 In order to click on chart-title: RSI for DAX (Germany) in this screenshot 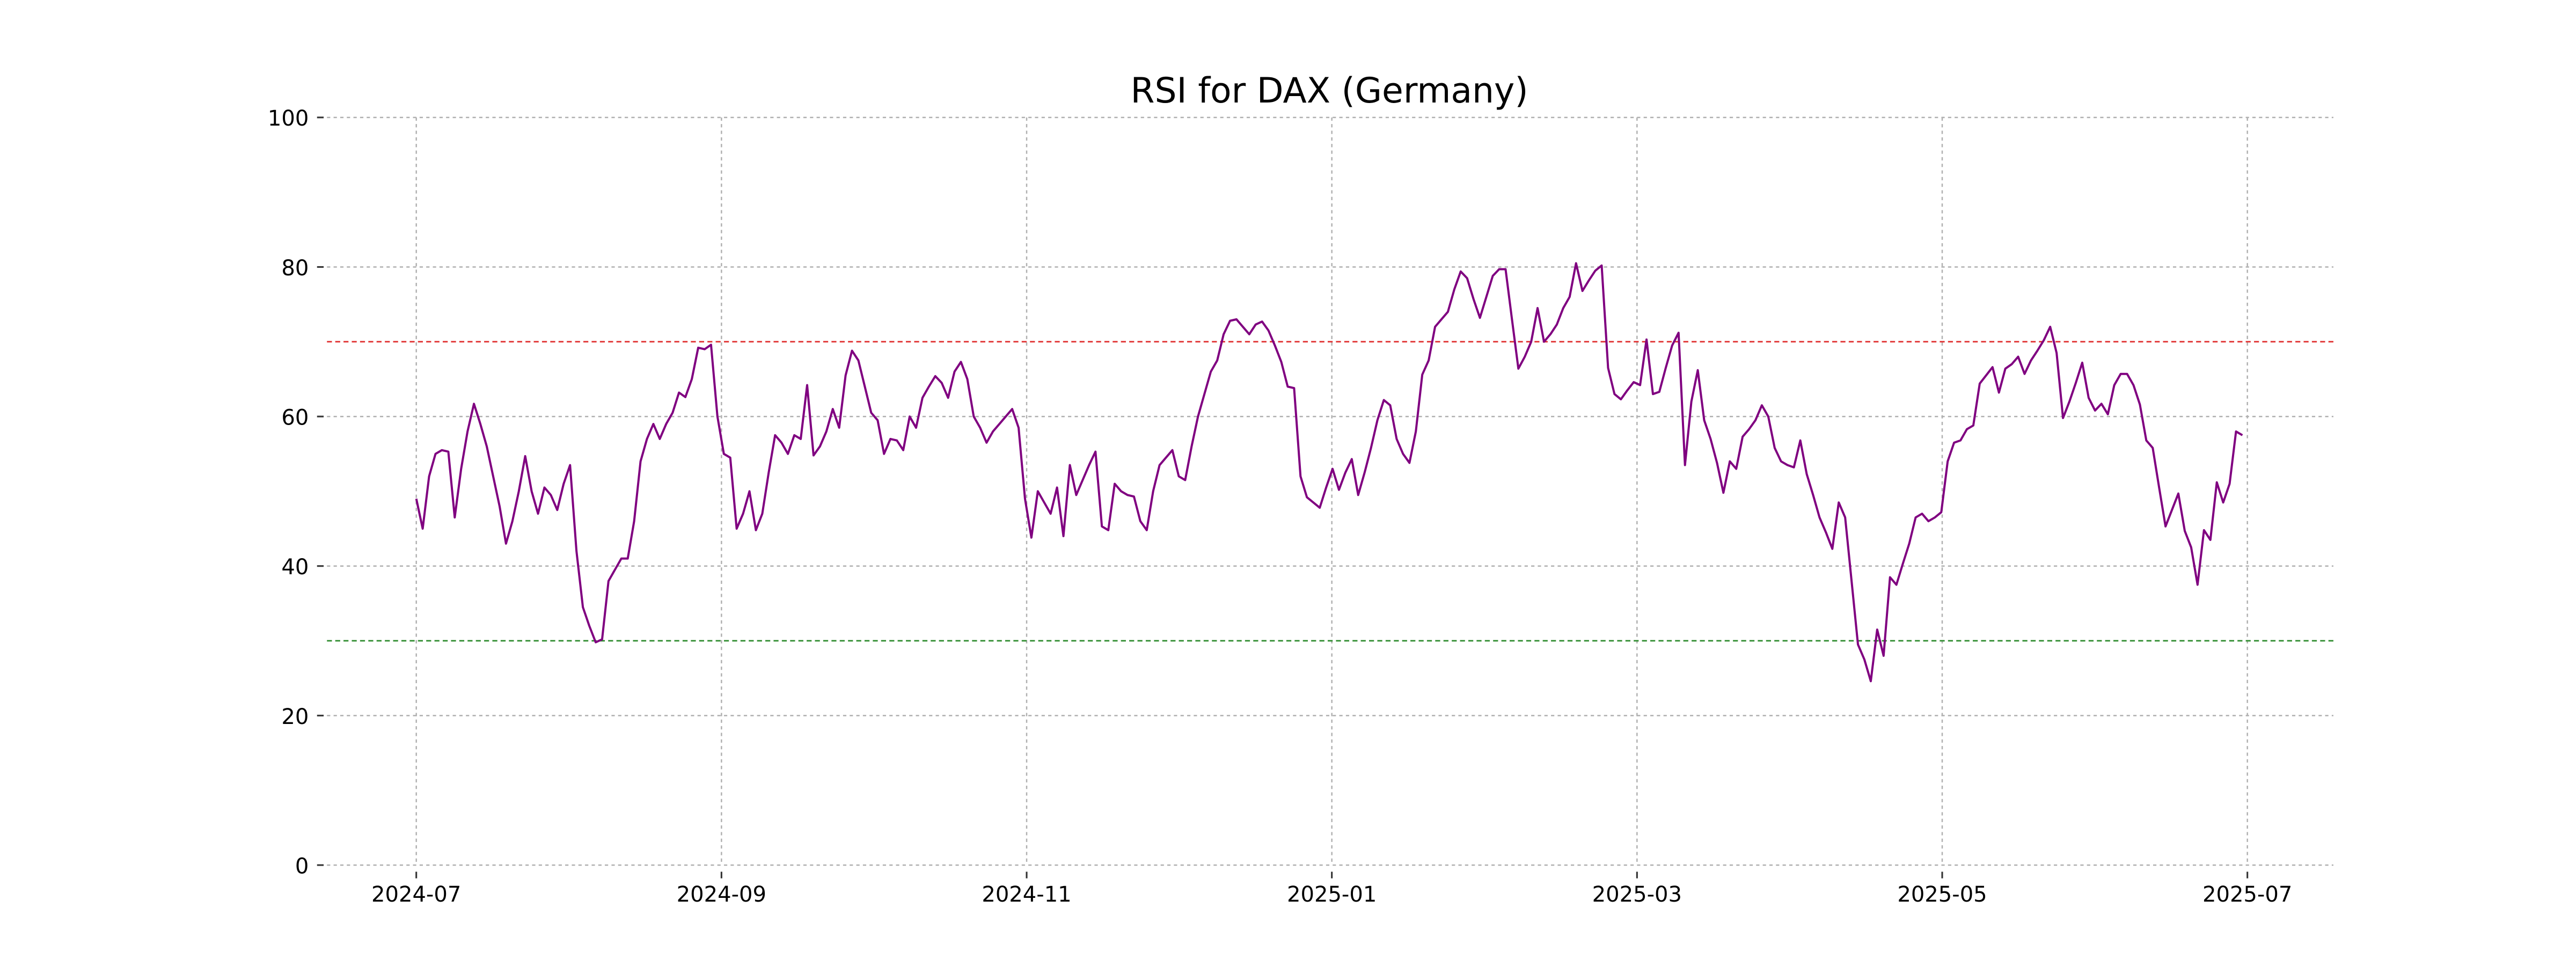, I will do `click(1329, 91)`.